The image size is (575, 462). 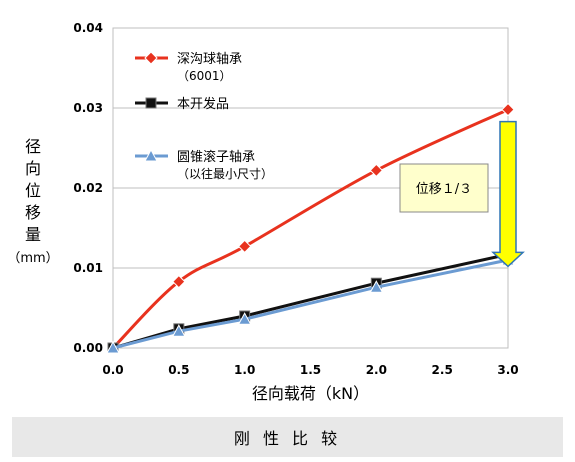 I want to click on caption-text: 刚 性 比 较, so click(x=287, y=438).